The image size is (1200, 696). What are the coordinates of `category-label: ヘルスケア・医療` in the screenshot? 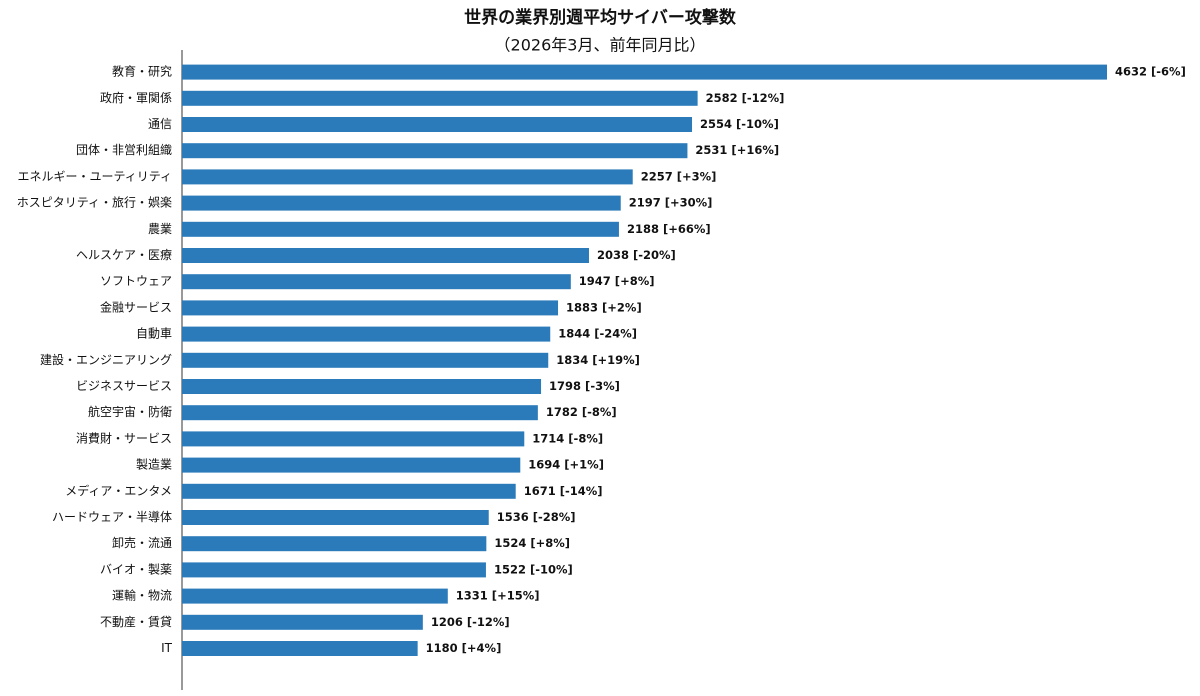 It's located at (124, 255).